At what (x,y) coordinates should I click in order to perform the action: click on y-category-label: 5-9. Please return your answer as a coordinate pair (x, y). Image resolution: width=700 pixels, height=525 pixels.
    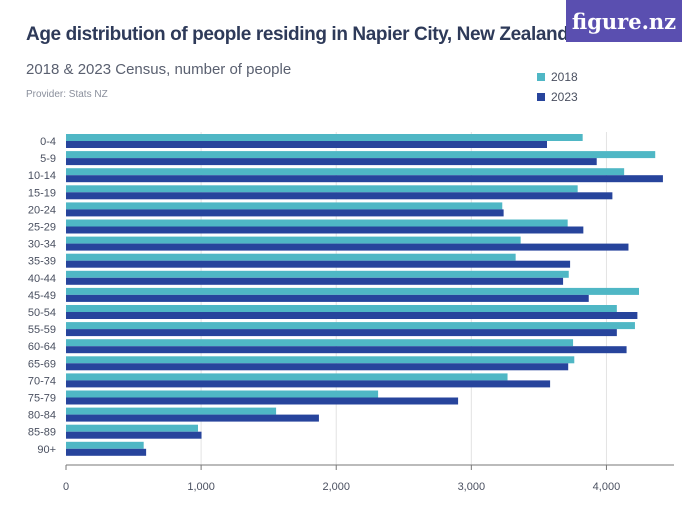
    Looking at the image, I should click on (48, 159).